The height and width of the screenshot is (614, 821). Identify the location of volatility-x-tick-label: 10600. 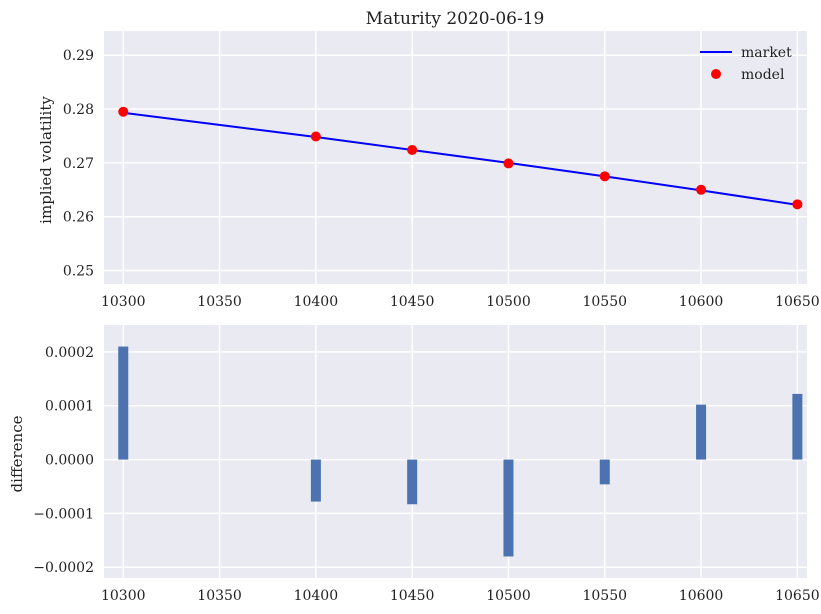
(701, 302).